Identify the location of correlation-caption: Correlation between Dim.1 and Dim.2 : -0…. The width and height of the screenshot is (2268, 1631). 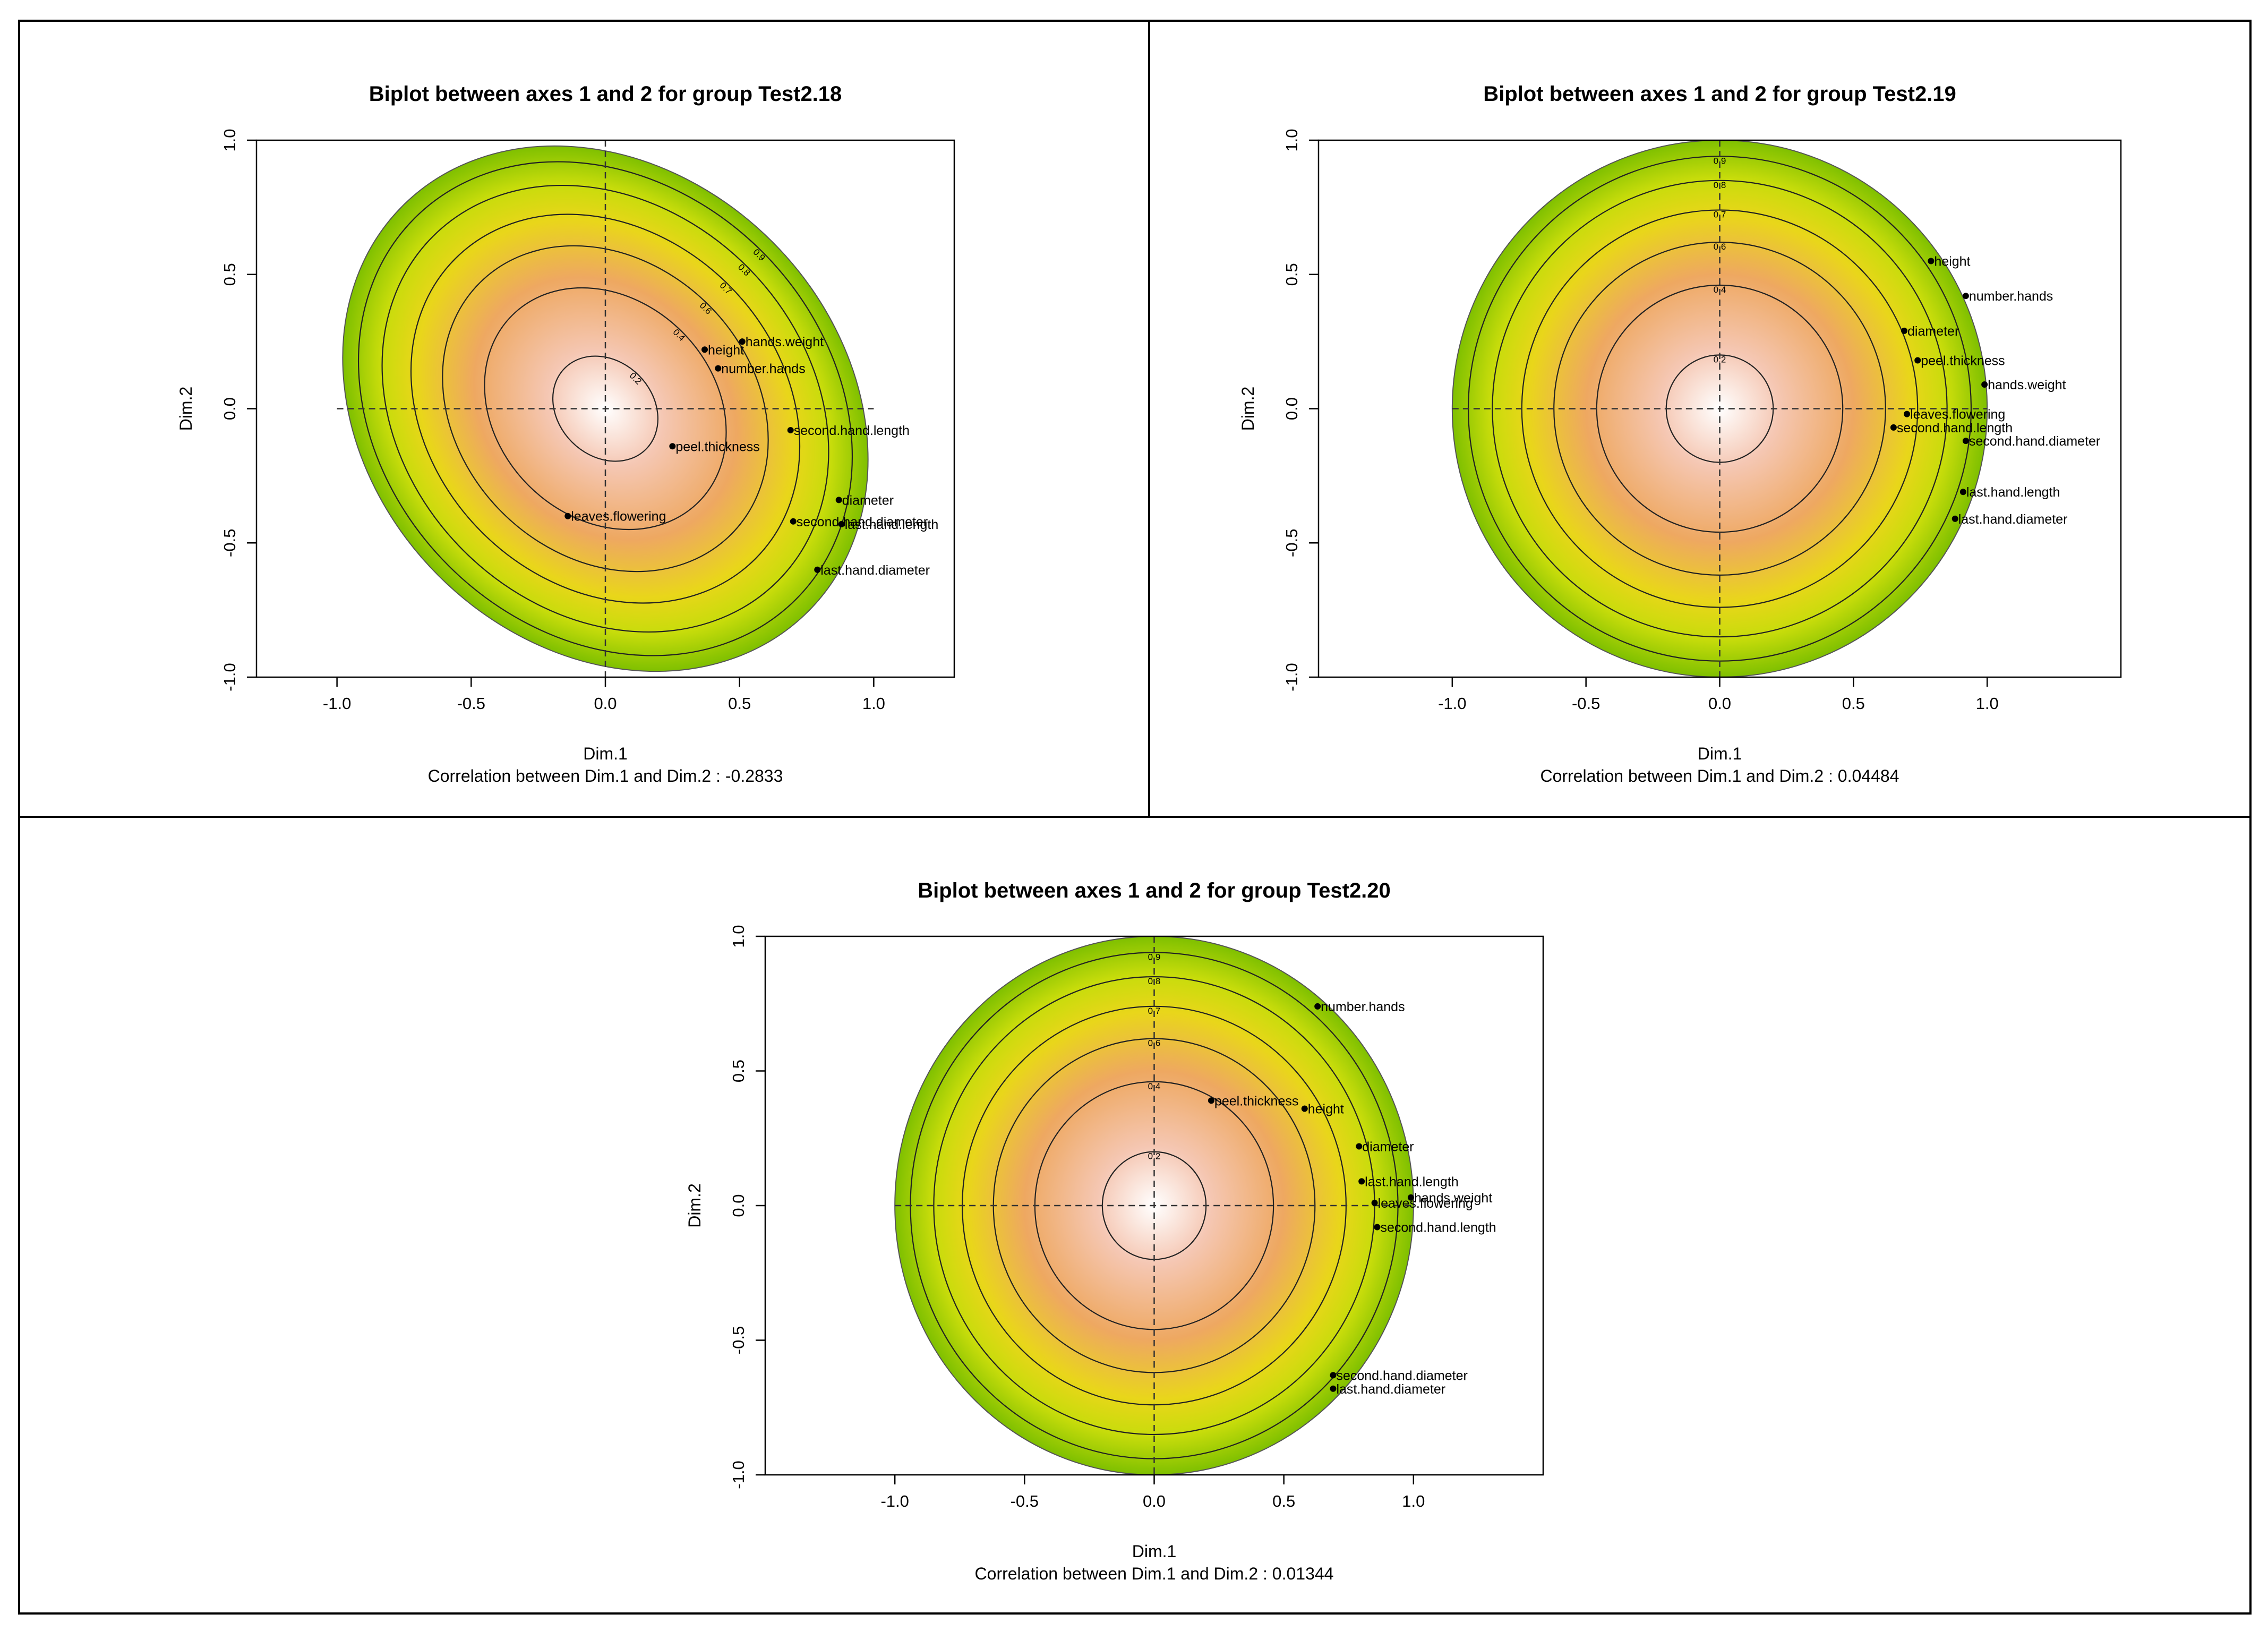
(605, 775).